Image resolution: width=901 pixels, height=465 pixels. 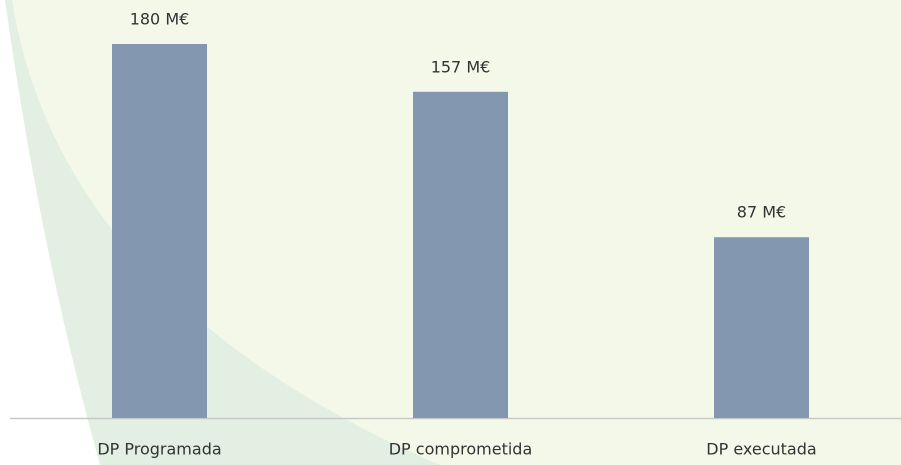 I want to click on x-tick-label: DP comprometida, so click(x=461, y=449).